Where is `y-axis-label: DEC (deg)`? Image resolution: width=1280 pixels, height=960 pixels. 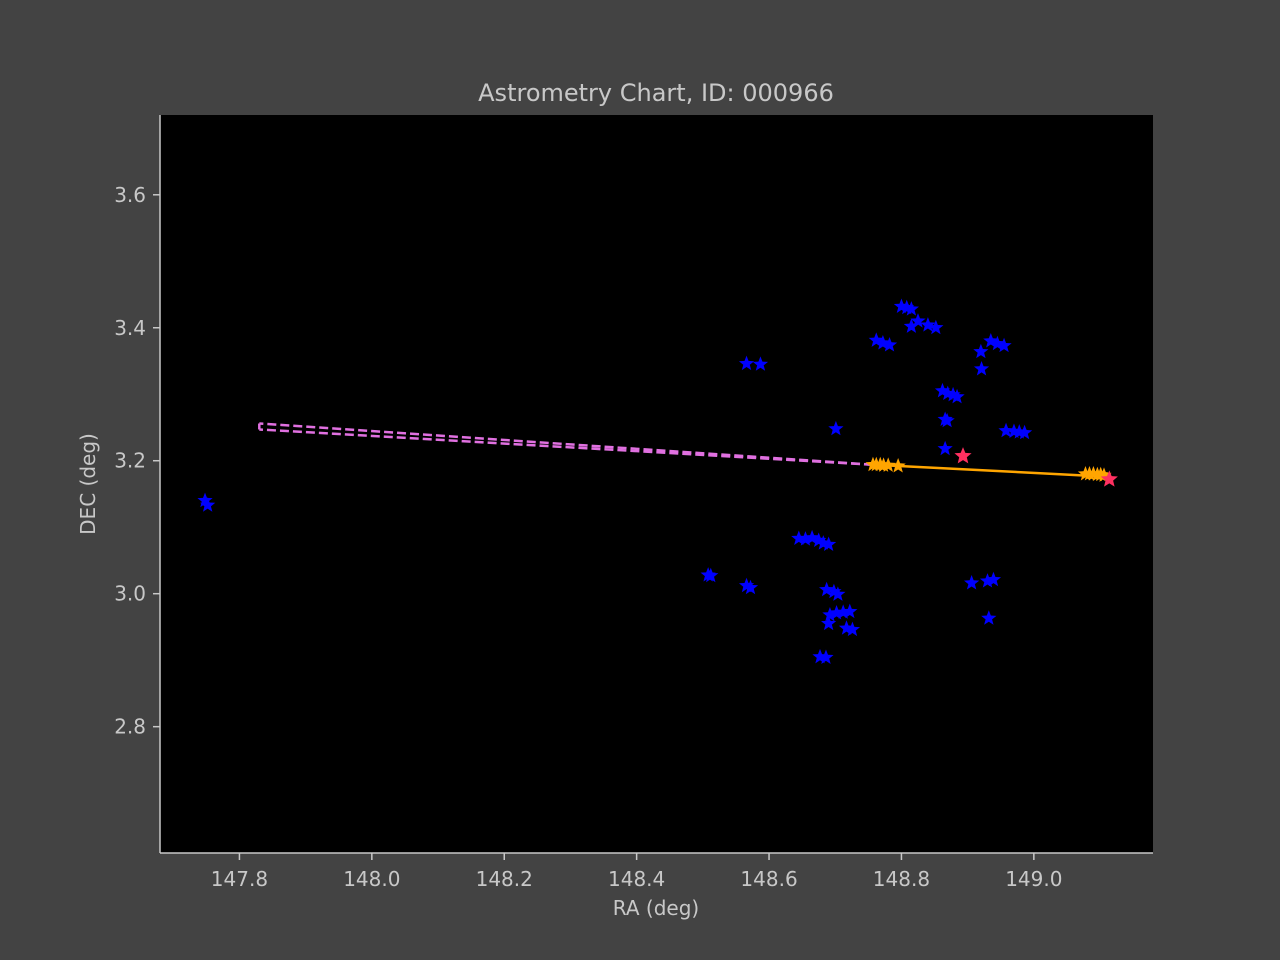
y-axis-label: DEC (deg) is located at coordinates (88, 484).